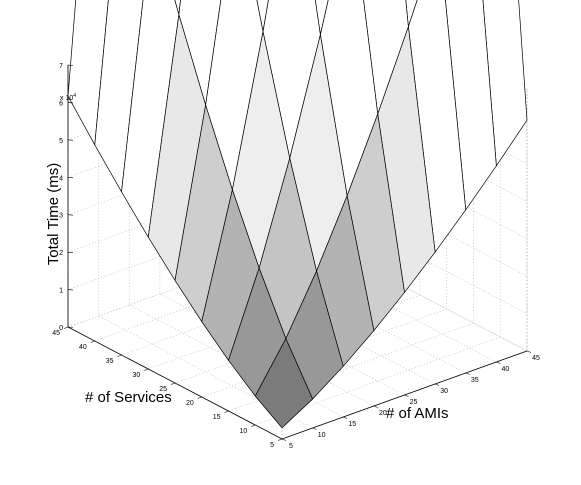 This screenshot has height=485, width=581. I want to click on x-tick-label-2: 15, so click(352, 424).